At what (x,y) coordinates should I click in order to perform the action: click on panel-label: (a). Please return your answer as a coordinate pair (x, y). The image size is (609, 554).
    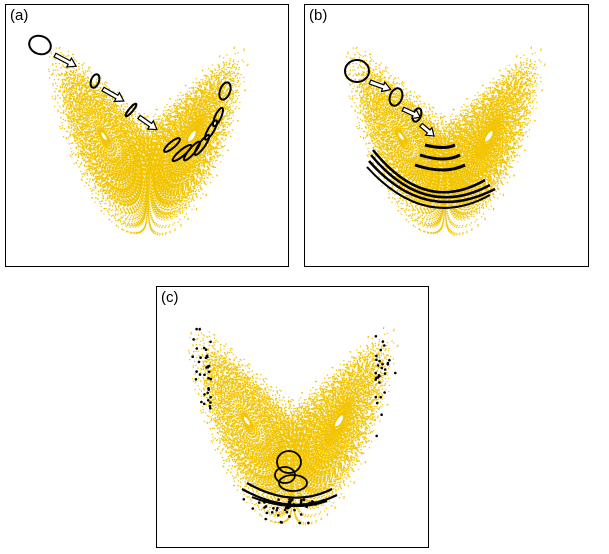
    Looking at the image, I should click on (19, 15).